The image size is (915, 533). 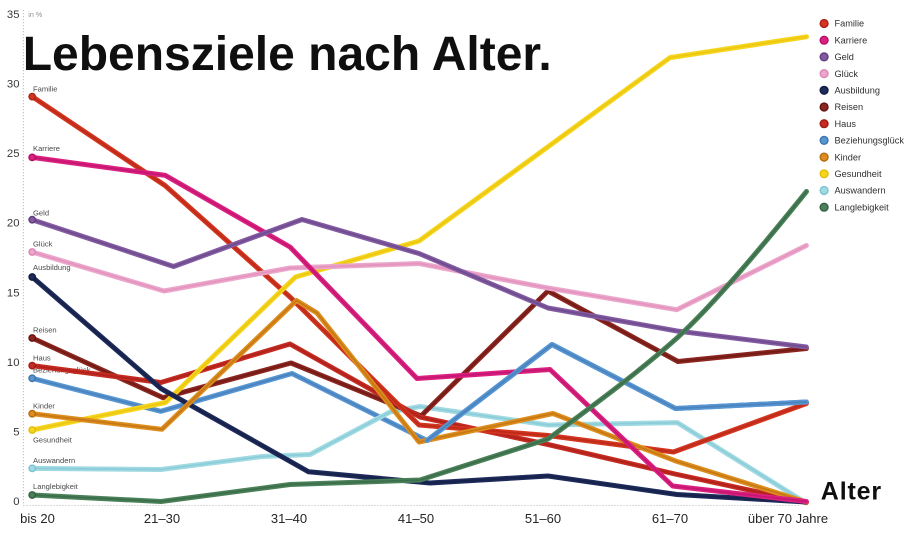 I want to click on svg-text: Beziehungsglück, so click(x=870, y=141).